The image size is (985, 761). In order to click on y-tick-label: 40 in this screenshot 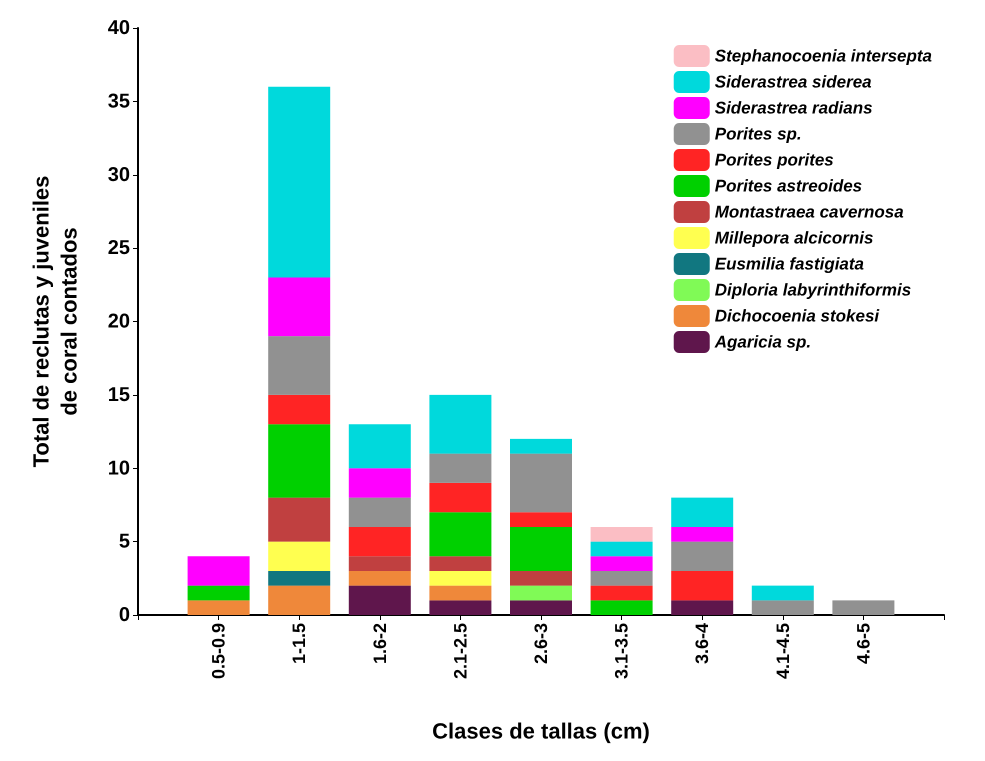, I will do `click(119, 28)`.